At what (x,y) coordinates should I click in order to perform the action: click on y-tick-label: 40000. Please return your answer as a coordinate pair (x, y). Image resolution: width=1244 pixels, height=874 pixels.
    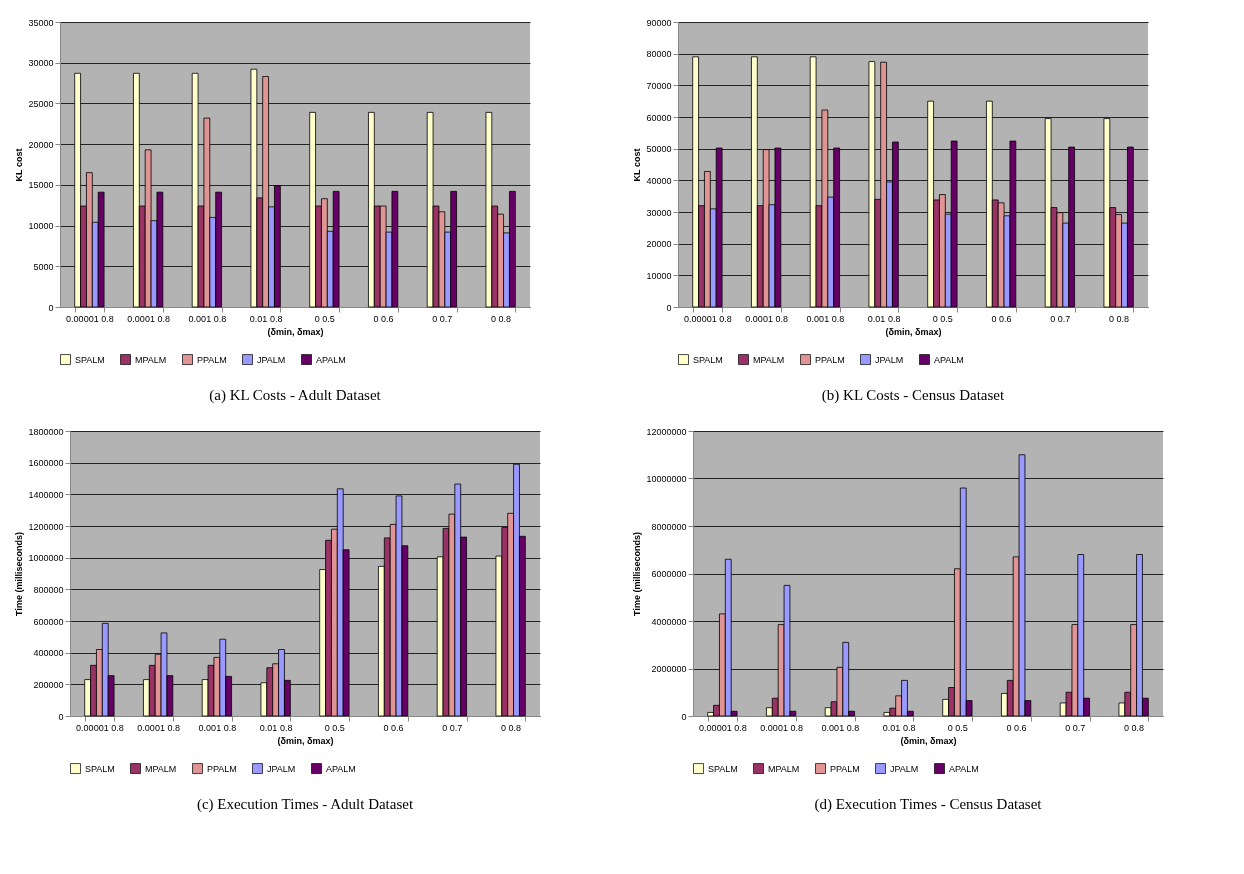
    Looking at the image, I should click on (659, 180).